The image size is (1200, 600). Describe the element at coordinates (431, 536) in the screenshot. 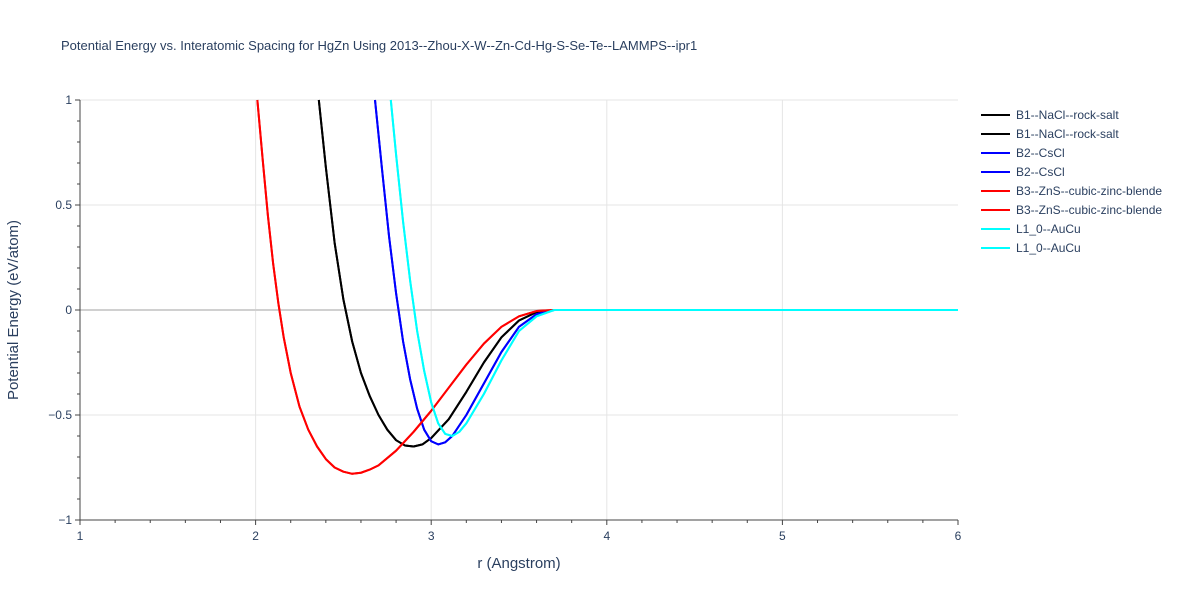

I see `x-tick-label: 3` at that location.